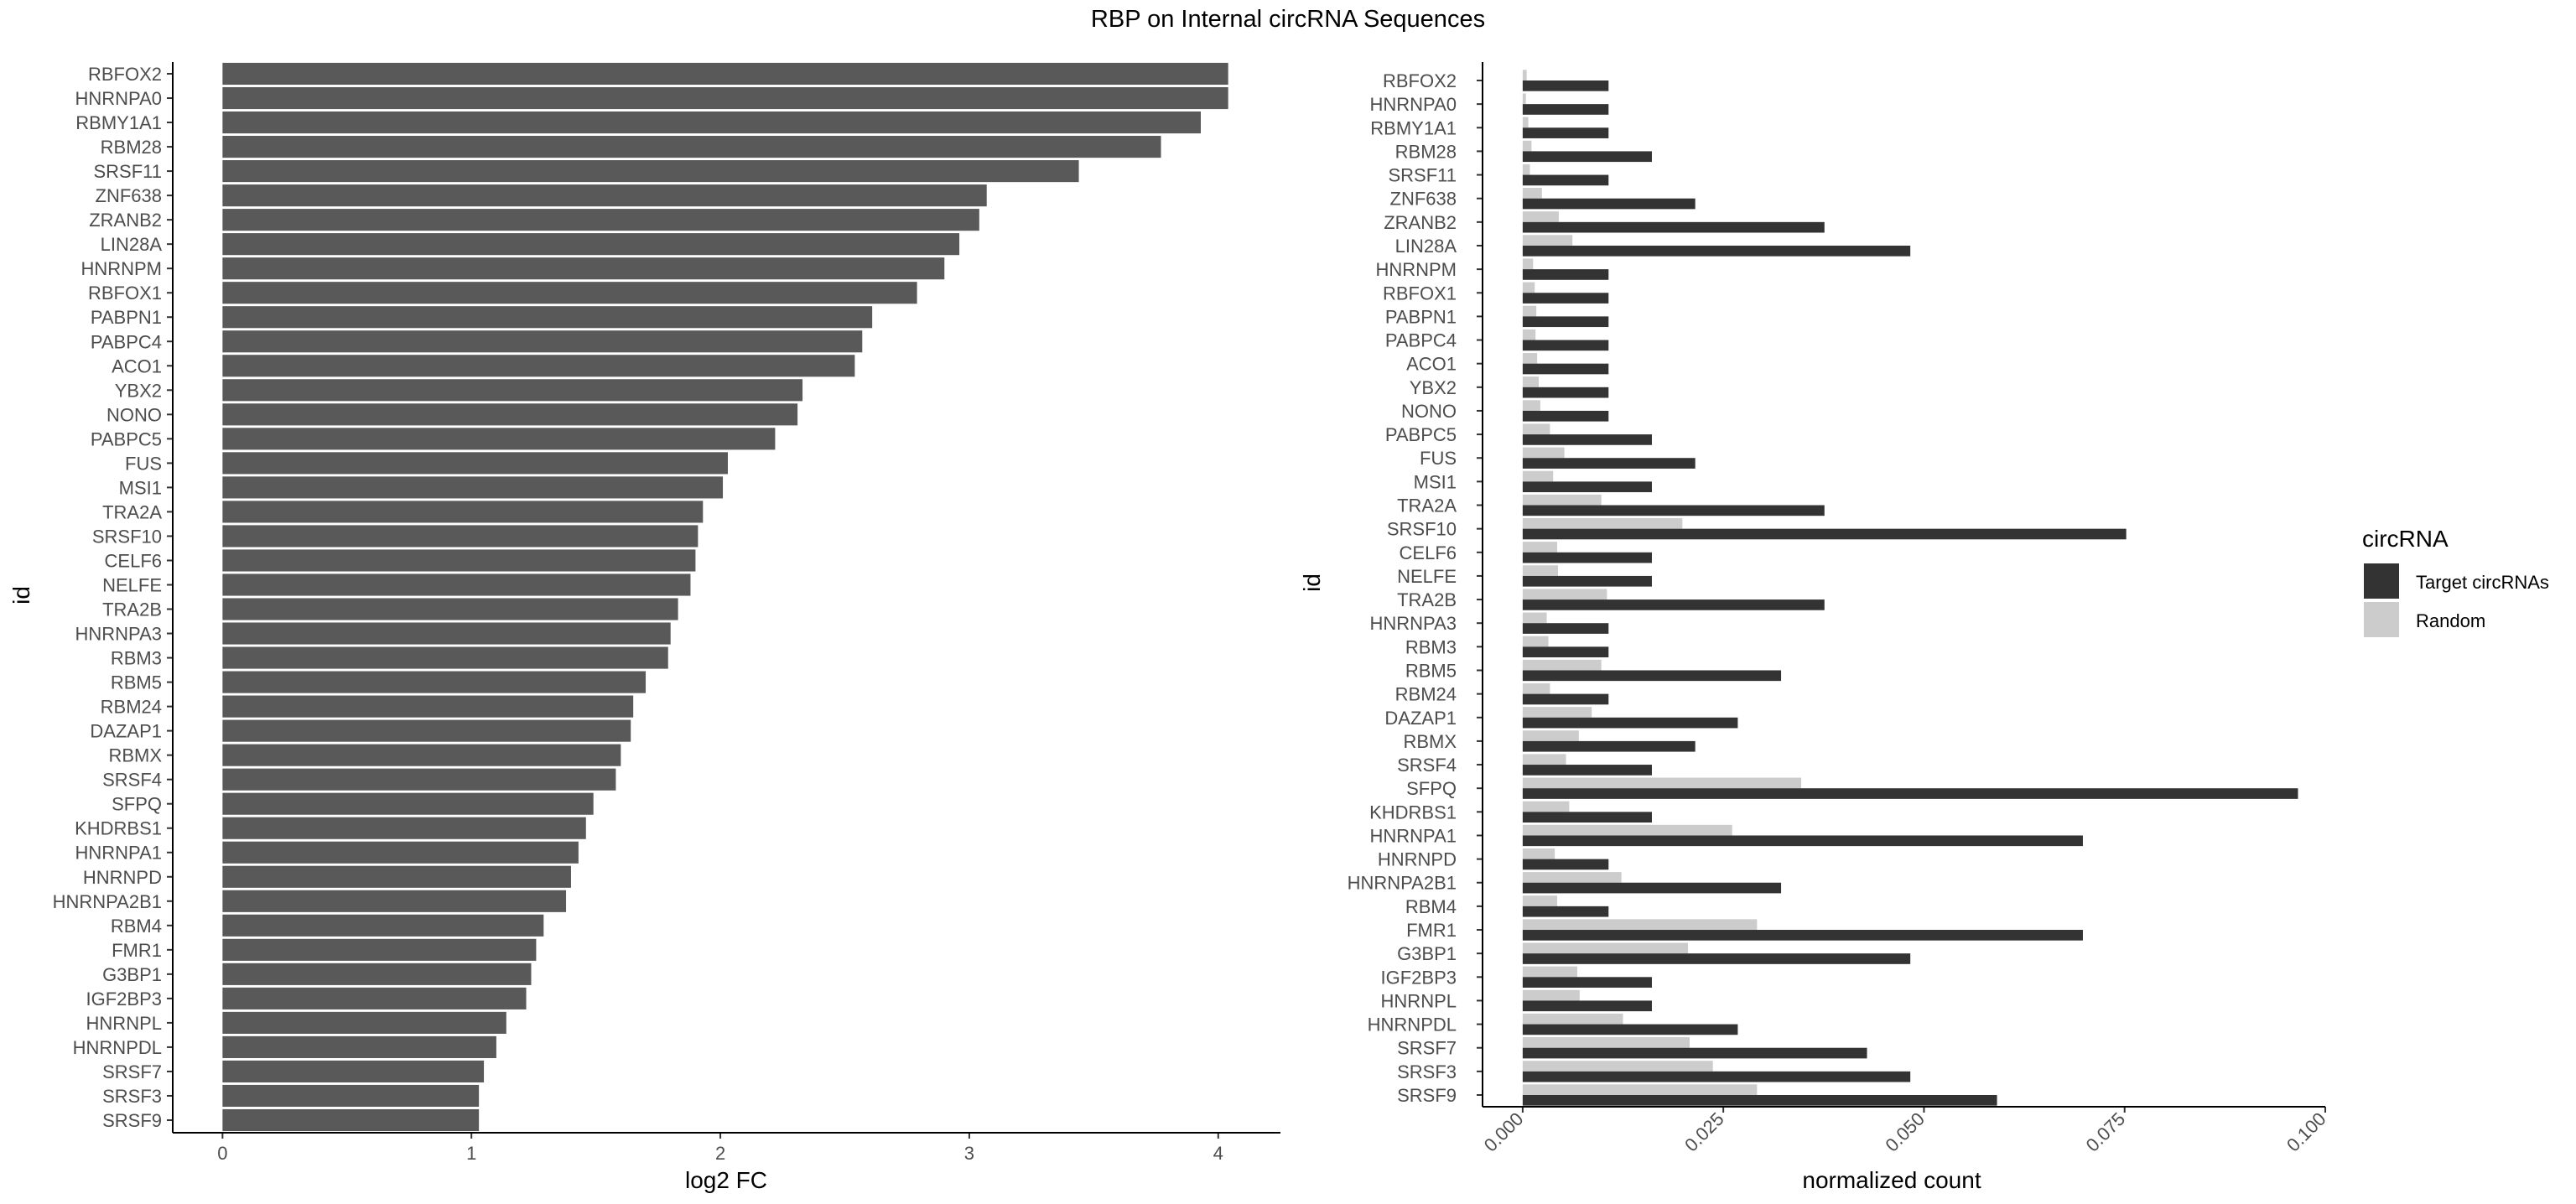 This screenshot has width=2576, height=1204. I want to click on legend-label-target: Target circRNAs, so click(2482, 582).